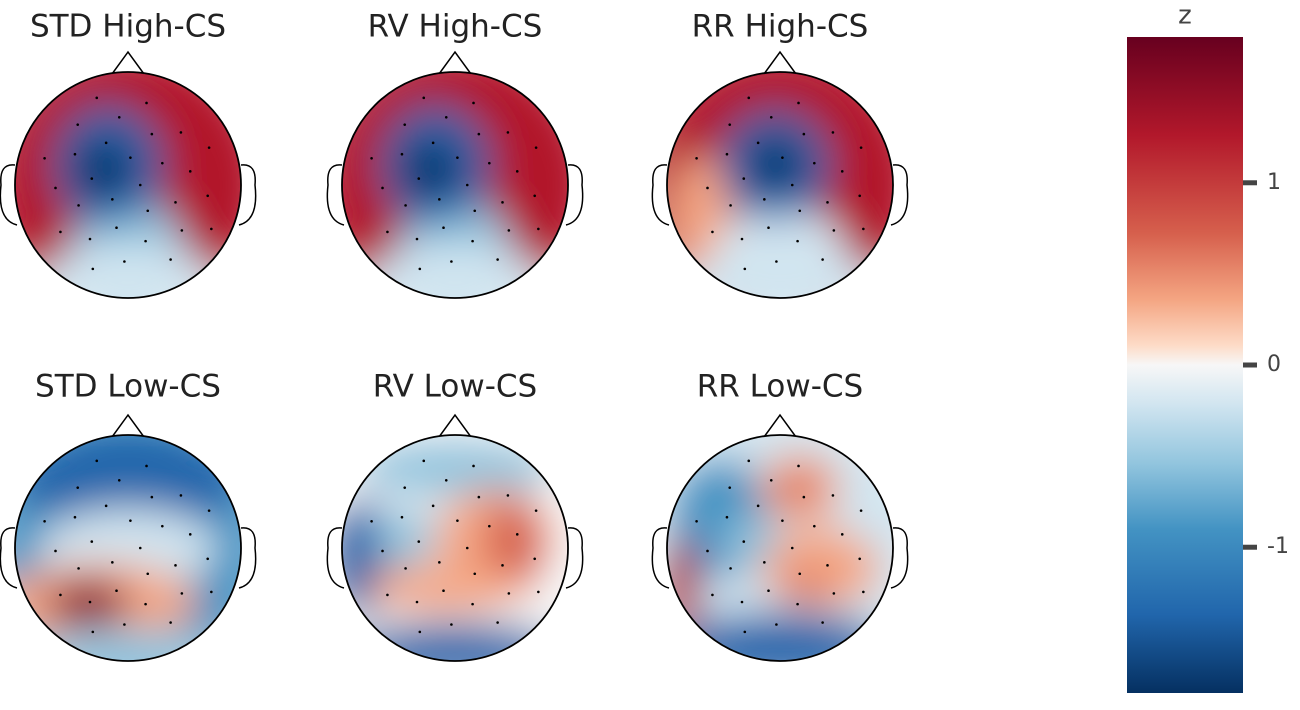 This screenshot has width=1300, height=710. I want to click on panel-title: RR High-CS, so click(780, 27).